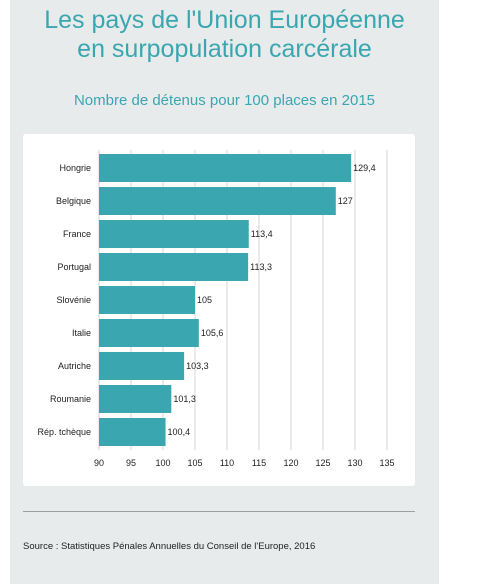 The height and width of the screenshot is (584, 486). I want to click on title-line-1: Les pays de l'Union Européenne, so click(224, 20).